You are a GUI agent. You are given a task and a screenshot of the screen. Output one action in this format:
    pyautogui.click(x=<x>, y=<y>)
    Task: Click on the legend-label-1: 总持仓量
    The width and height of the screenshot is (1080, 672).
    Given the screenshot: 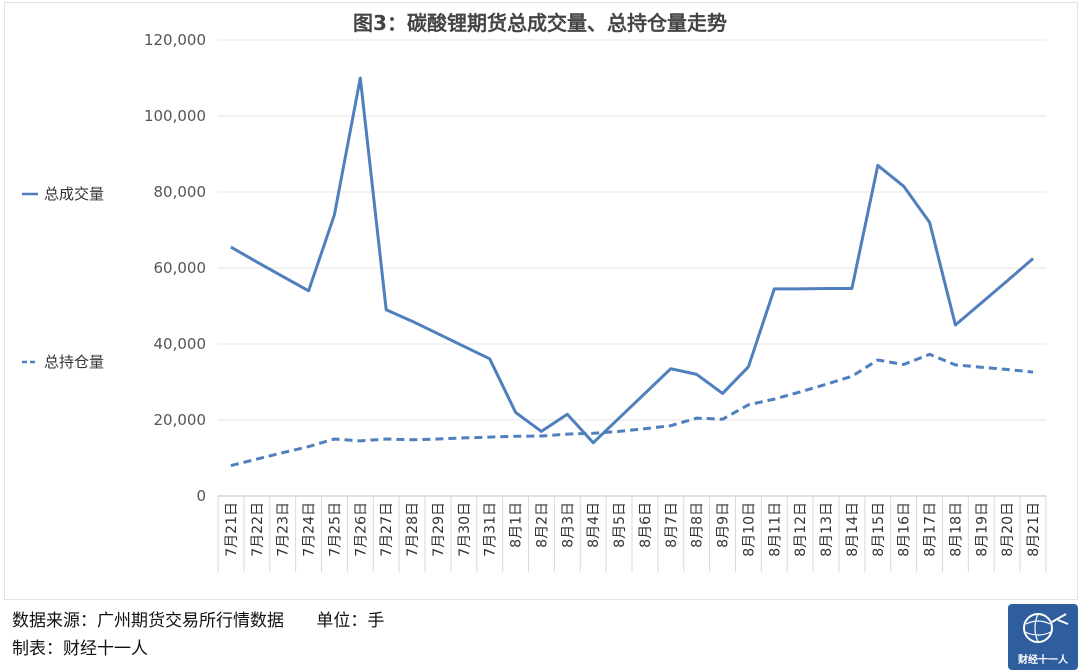 What is the action you would take?
    pyautogui.click(x=74, y=362)
    